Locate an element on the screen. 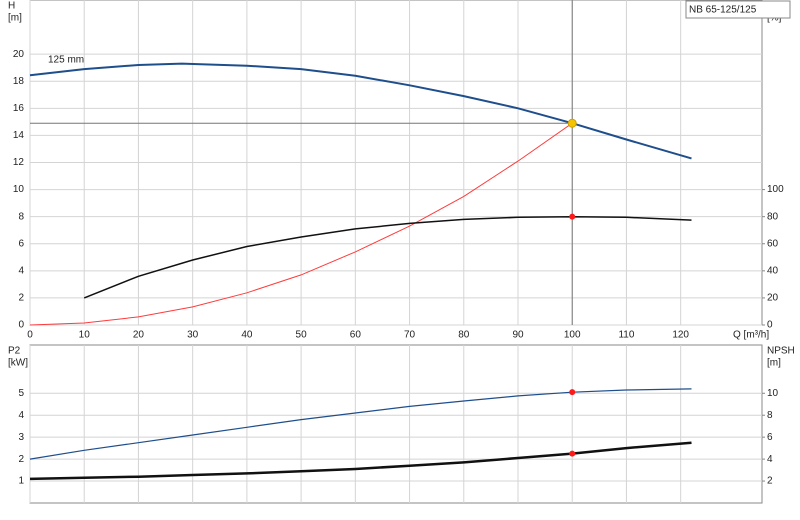 Image resolution: width=800 pixels, height=520 pixels. x-tick-label: 110 is located at coordinates (626, 335).